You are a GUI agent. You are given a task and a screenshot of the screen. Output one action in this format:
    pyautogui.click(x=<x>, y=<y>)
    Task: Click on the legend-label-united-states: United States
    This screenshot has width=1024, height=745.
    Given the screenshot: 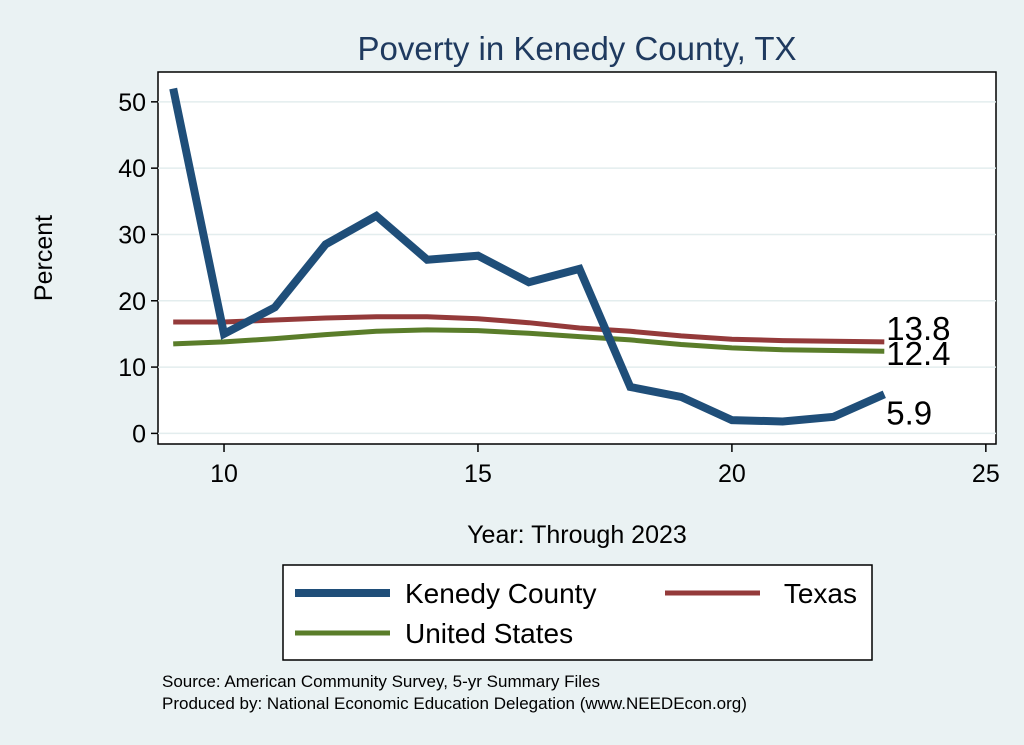 What is the action you would take?
    pyautogui.click(x=489, y=633)
    